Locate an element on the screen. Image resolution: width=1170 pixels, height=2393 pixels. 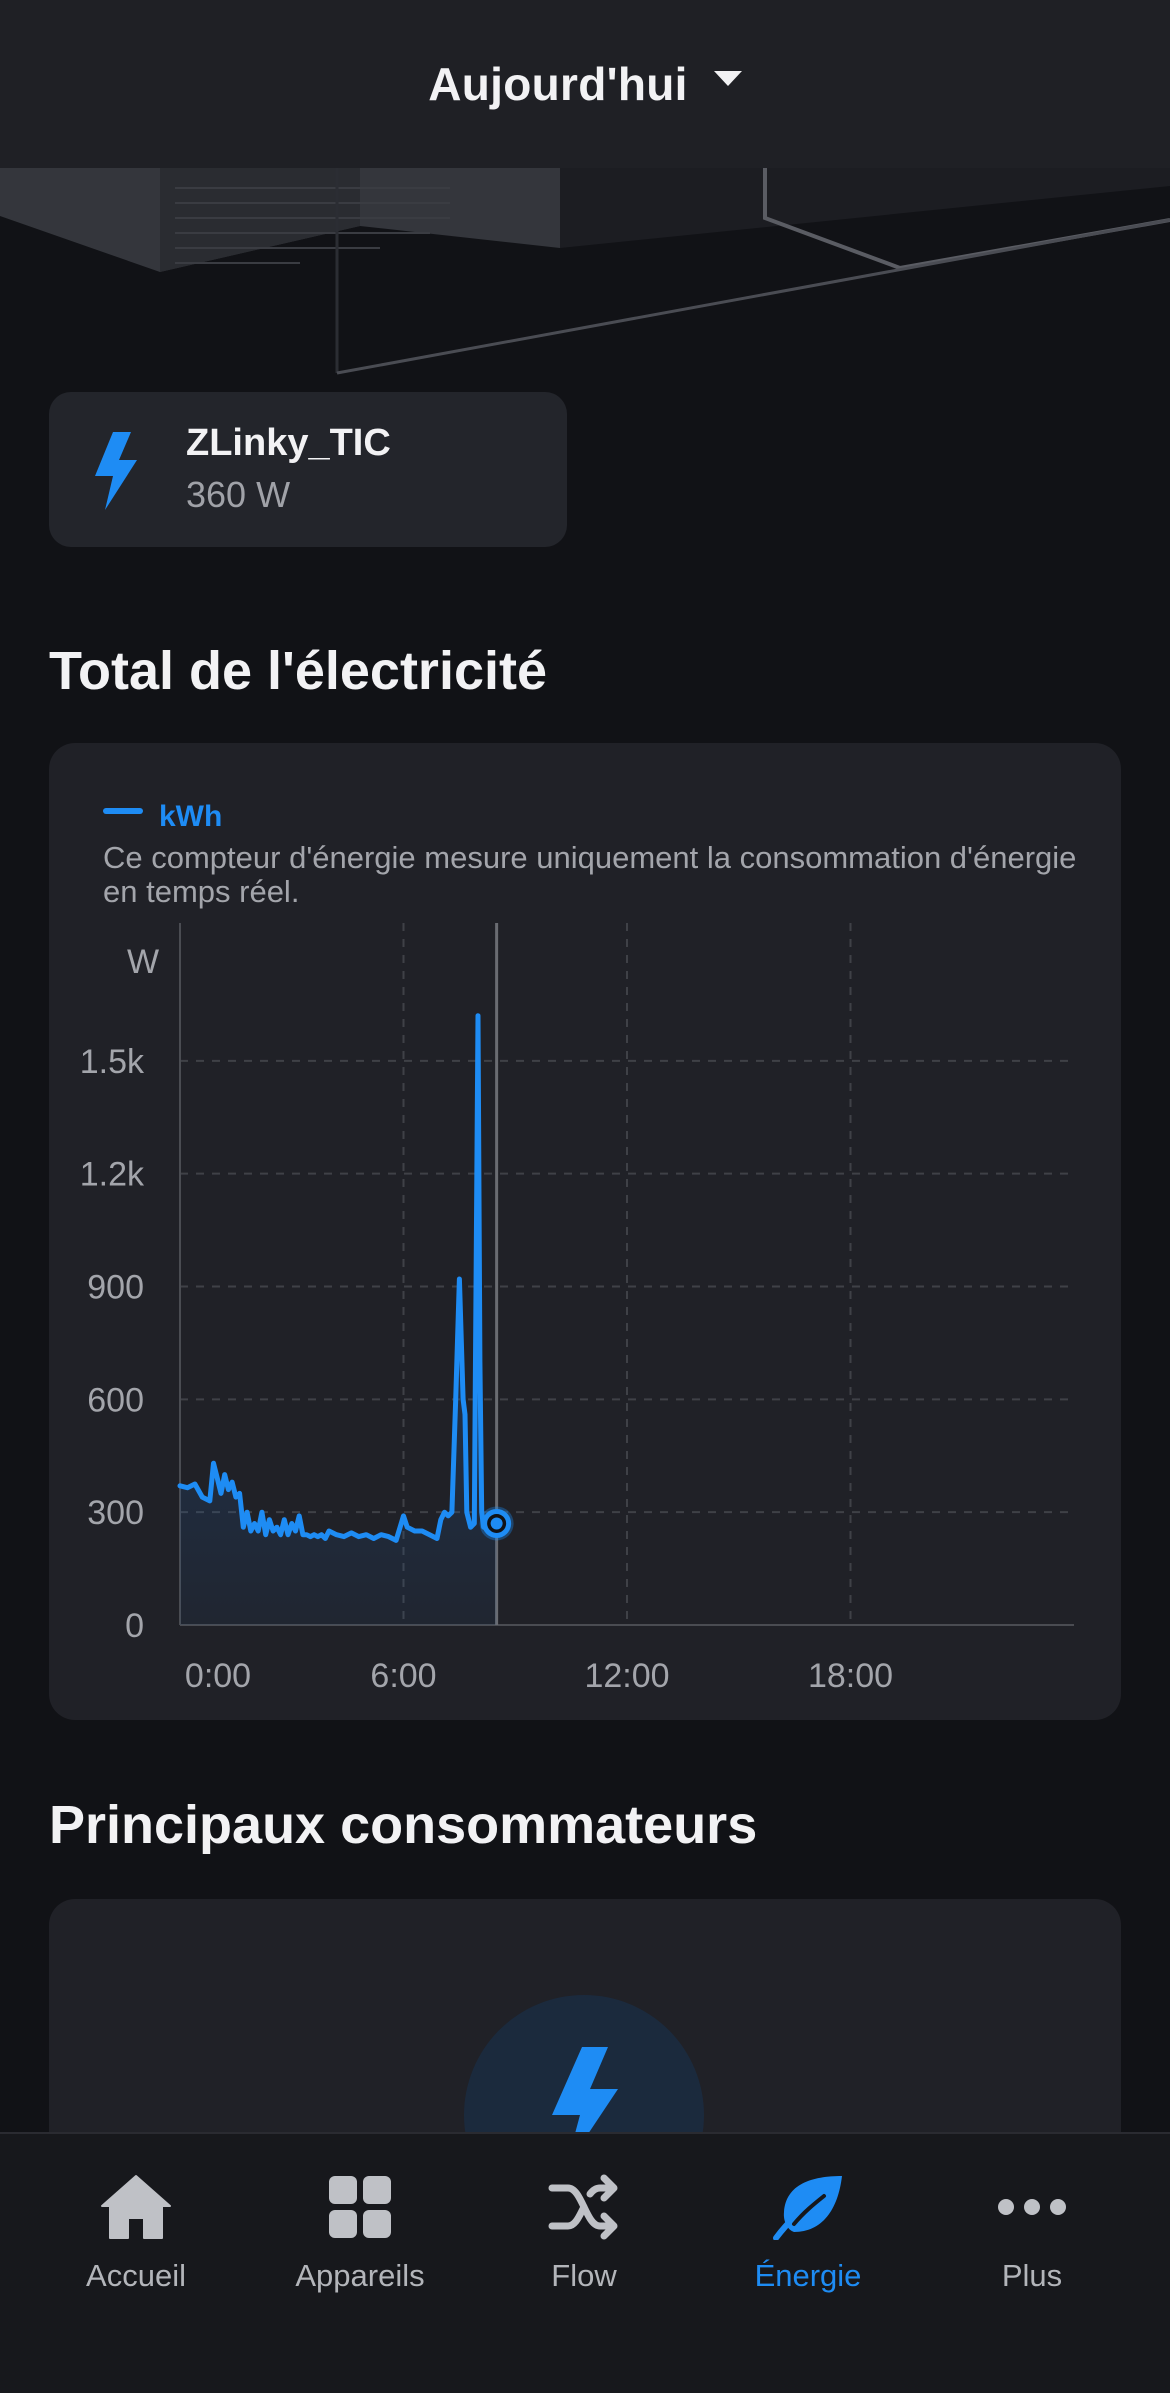
home-icon is located at coordinates (136, 2207).